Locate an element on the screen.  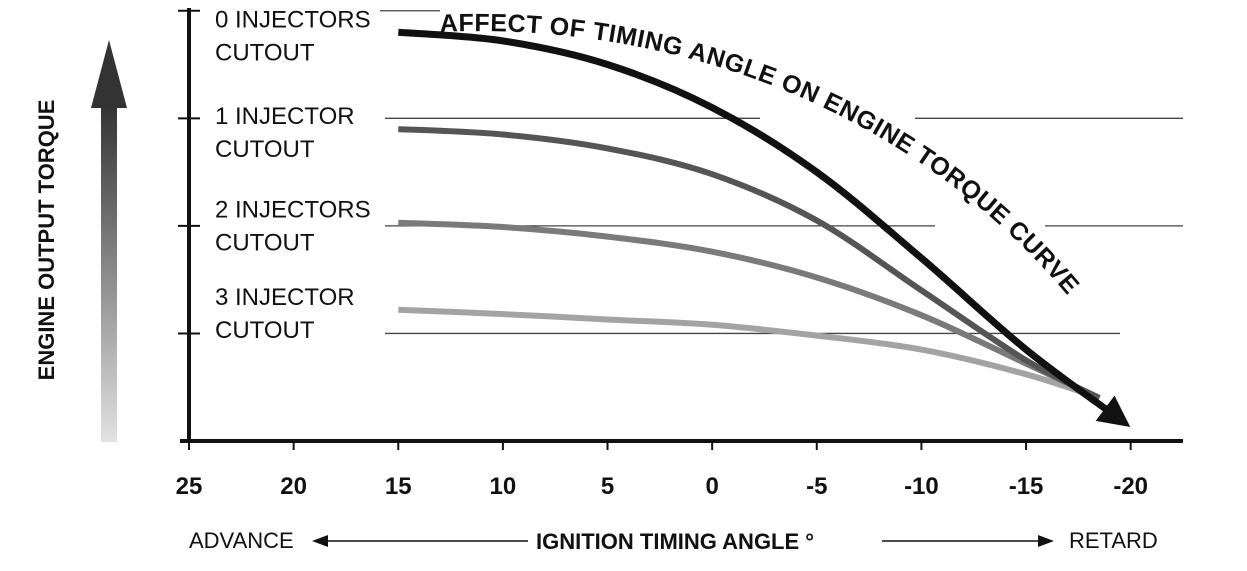
series-label-0-line-1: CUTOUT is located at coordinates (265, 52).